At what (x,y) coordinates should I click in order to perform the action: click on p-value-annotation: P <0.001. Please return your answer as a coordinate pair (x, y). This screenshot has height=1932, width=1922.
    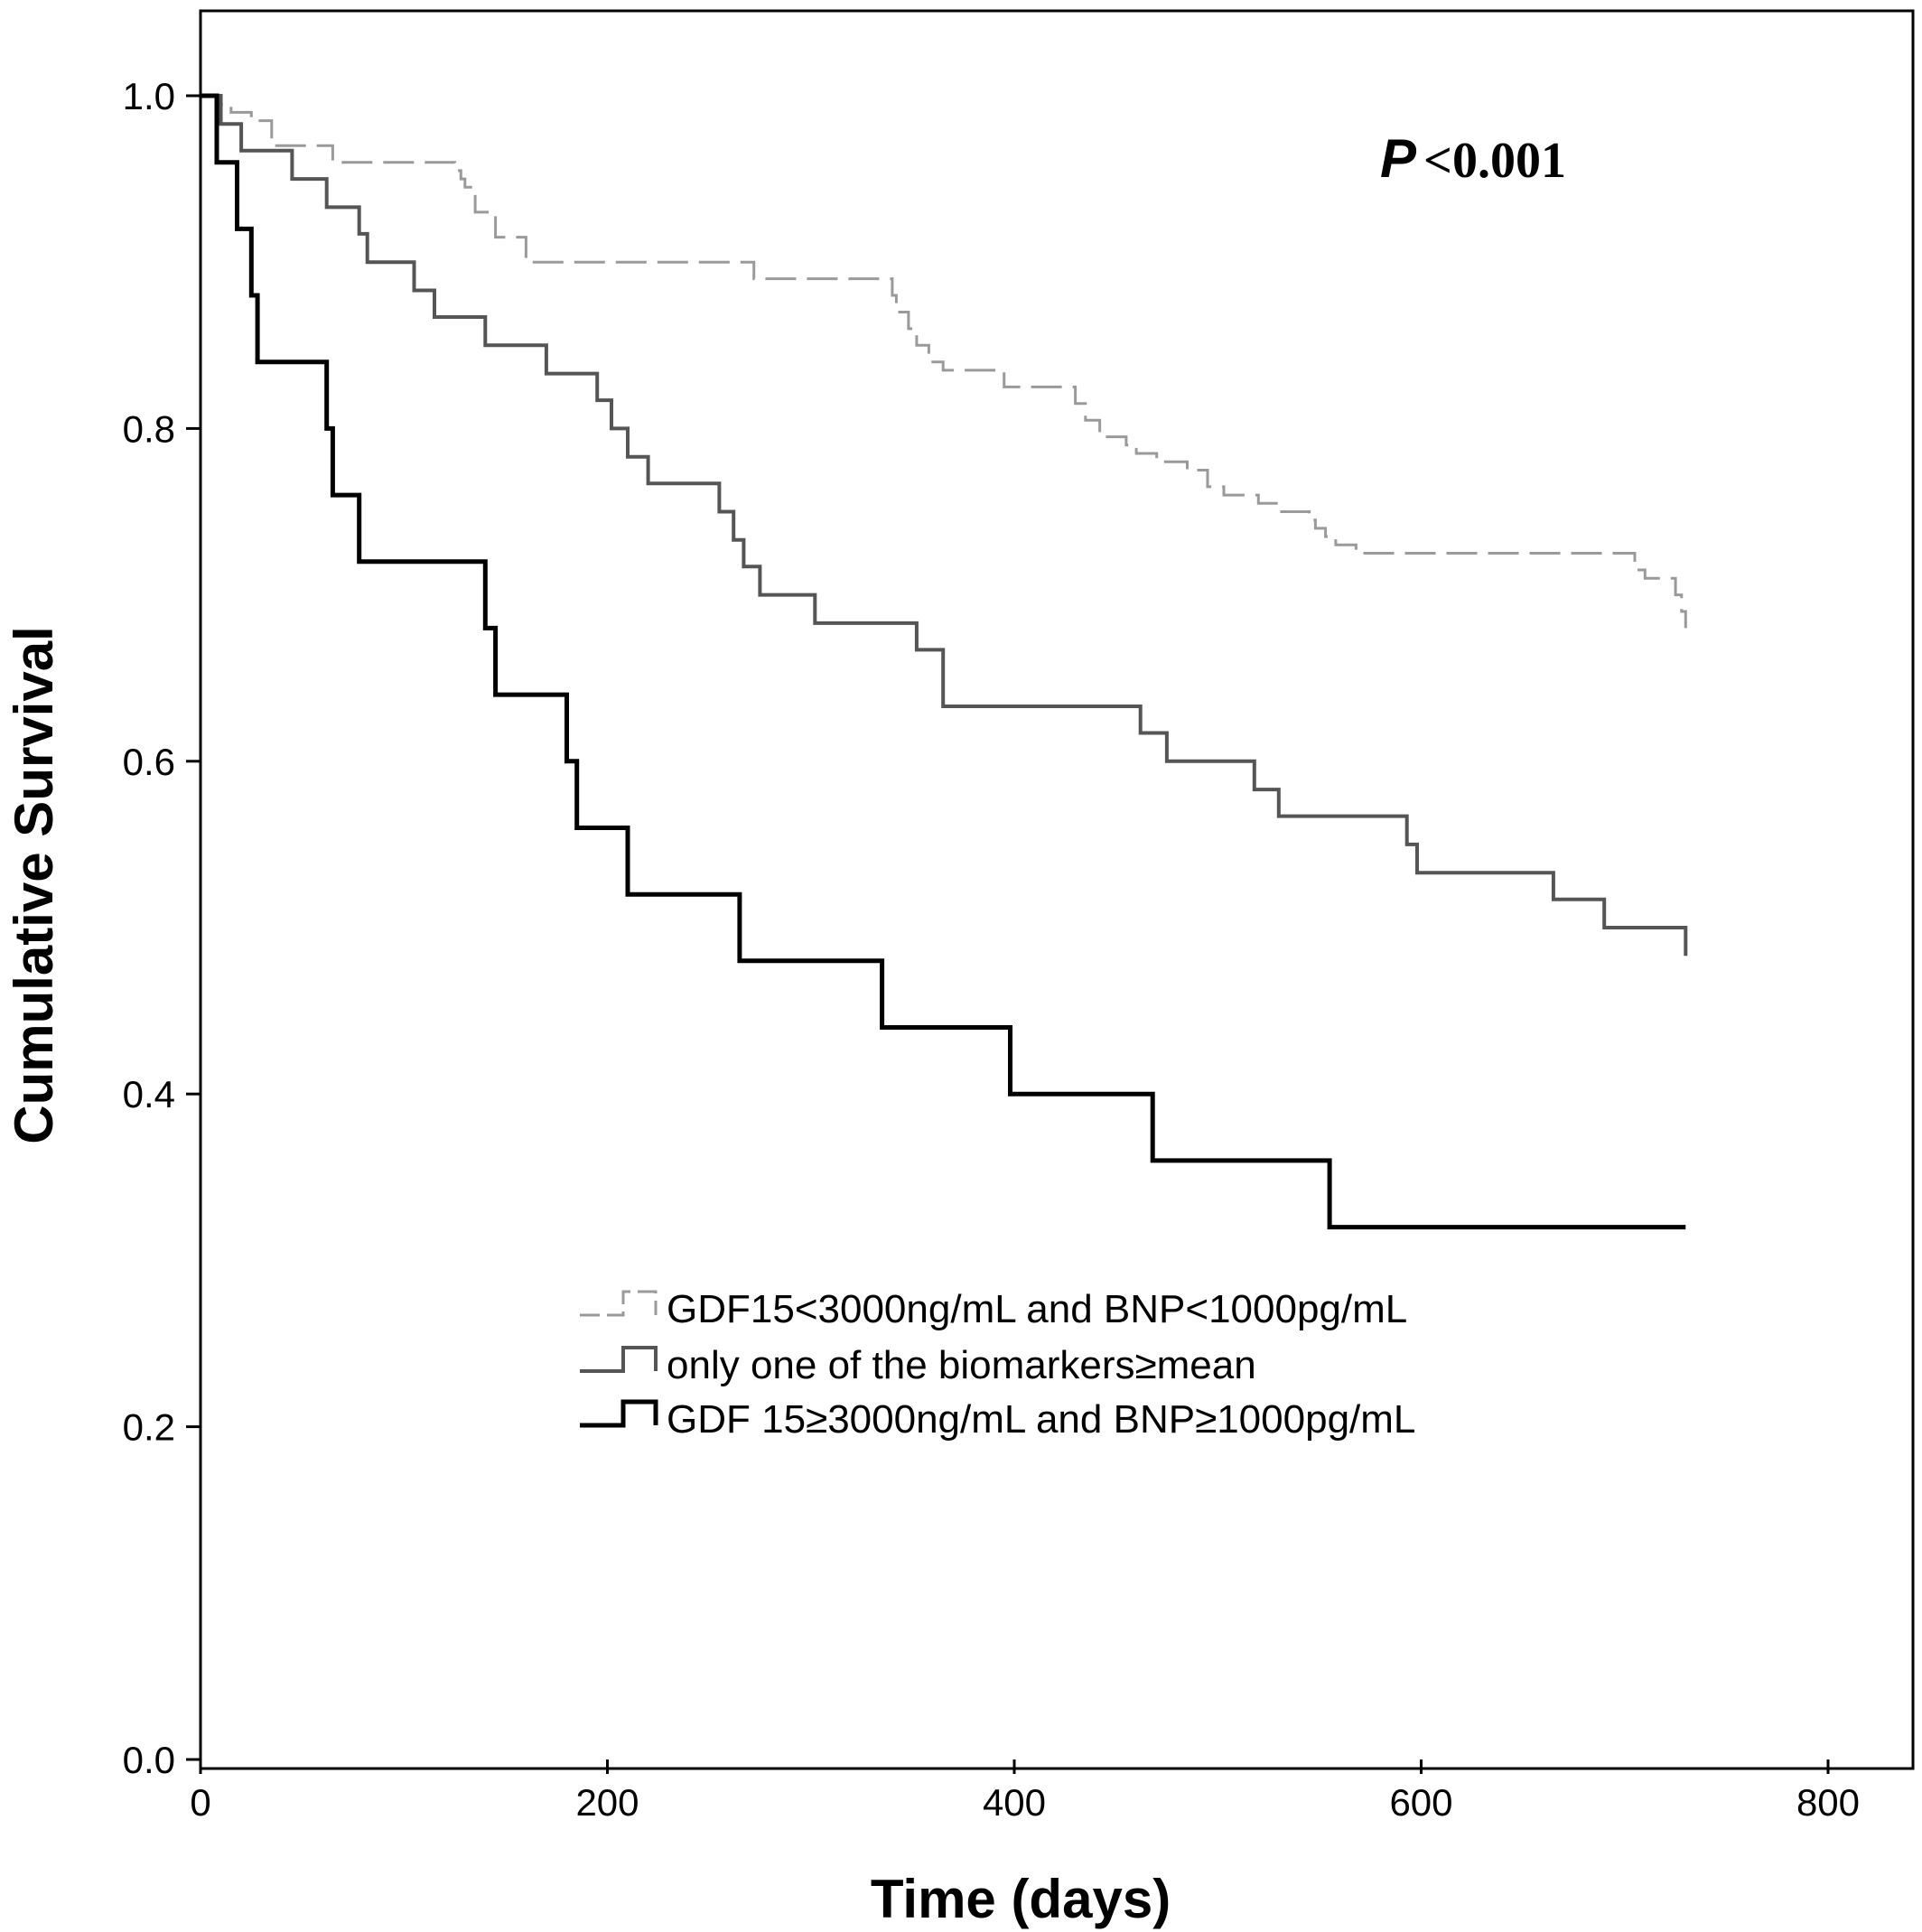
    Looking at the image, I should click on (1473, 158).